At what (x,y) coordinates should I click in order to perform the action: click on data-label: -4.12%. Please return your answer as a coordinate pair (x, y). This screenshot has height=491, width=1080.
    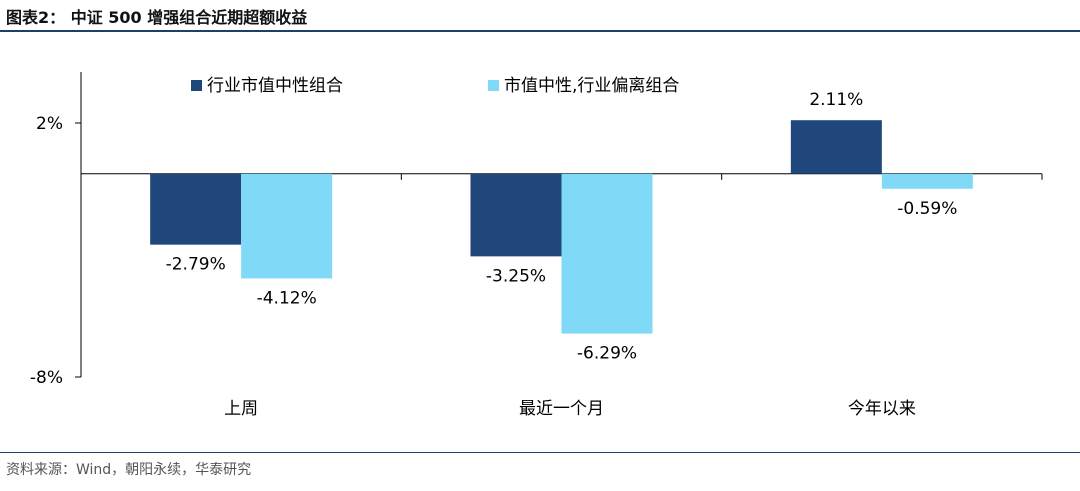
    Looking at the image, I should click on (287, 298).